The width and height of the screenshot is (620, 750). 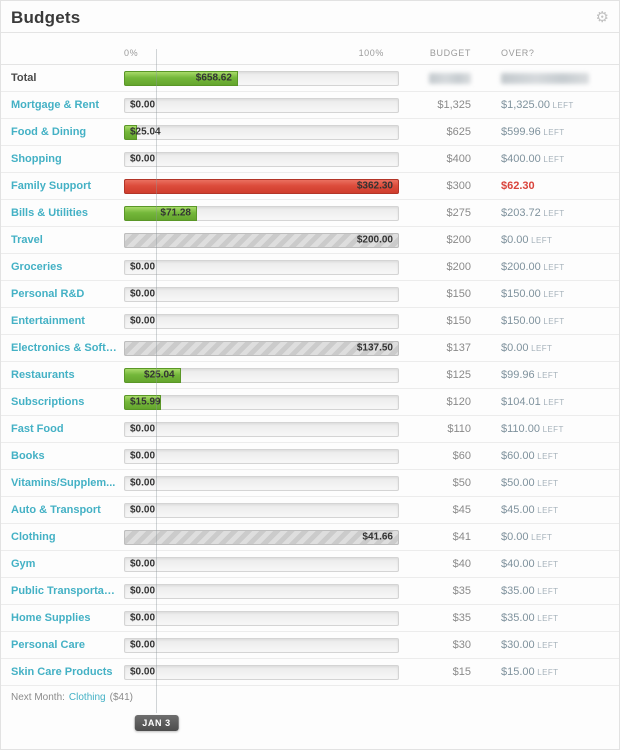 I want to click on next-month-category-link: Clothing, so click(x=87, y=697).